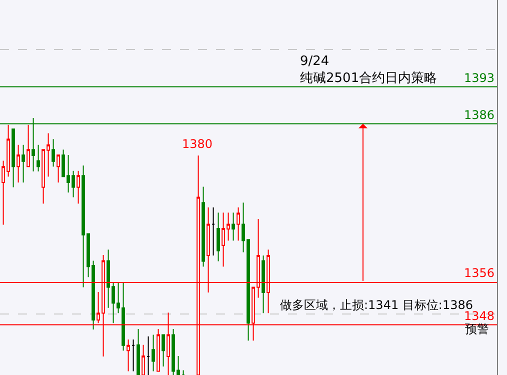 This screenshot has width=507, height=375. Describe the element at coordinates (197, 144) in the screenshot. I see `annotation: 1380` at that location.